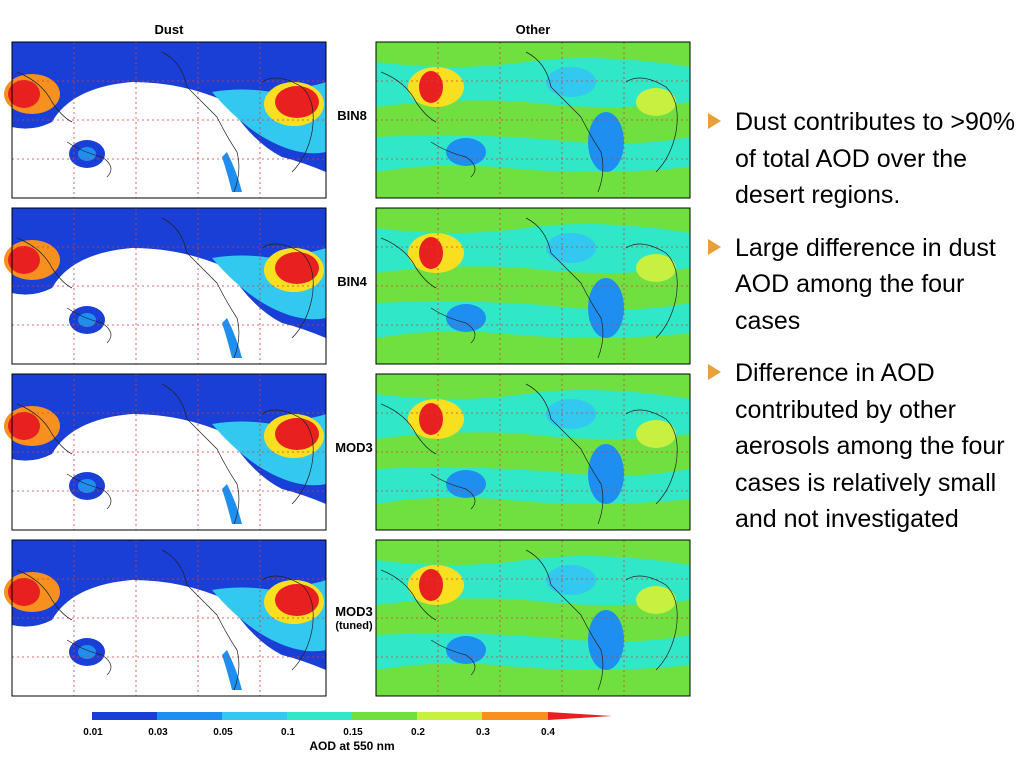 This screenshot has width=1024, height=768. I want to click on row-label: BIN4, so click(352, 281).